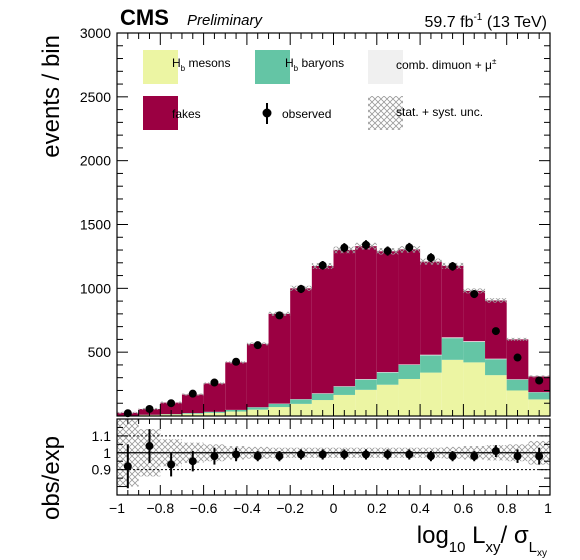  What do you see at coordinates (290, 508) in the screenshot?
I see `x-tick-label: −0.2` at bounding box center [290, 508].